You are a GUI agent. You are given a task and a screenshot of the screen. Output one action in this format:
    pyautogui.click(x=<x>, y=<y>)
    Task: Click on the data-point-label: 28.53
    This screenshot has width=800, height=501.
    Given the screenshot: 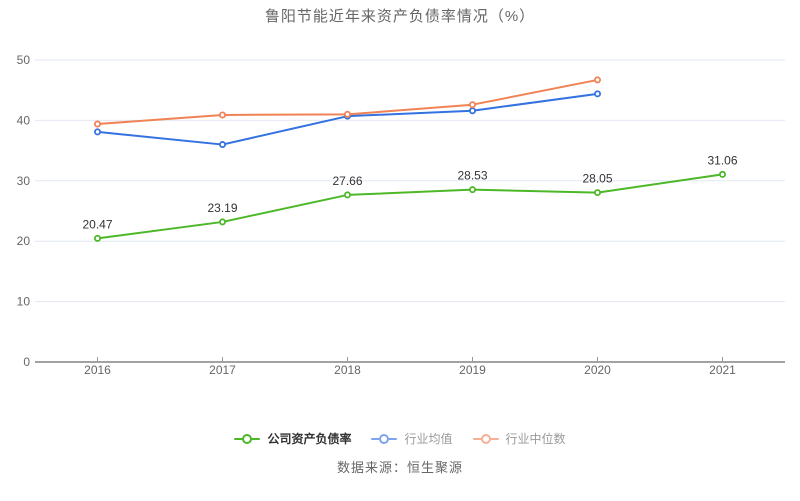 What is the action you would take?
    pyautogui.click(x=472, y=176)
    